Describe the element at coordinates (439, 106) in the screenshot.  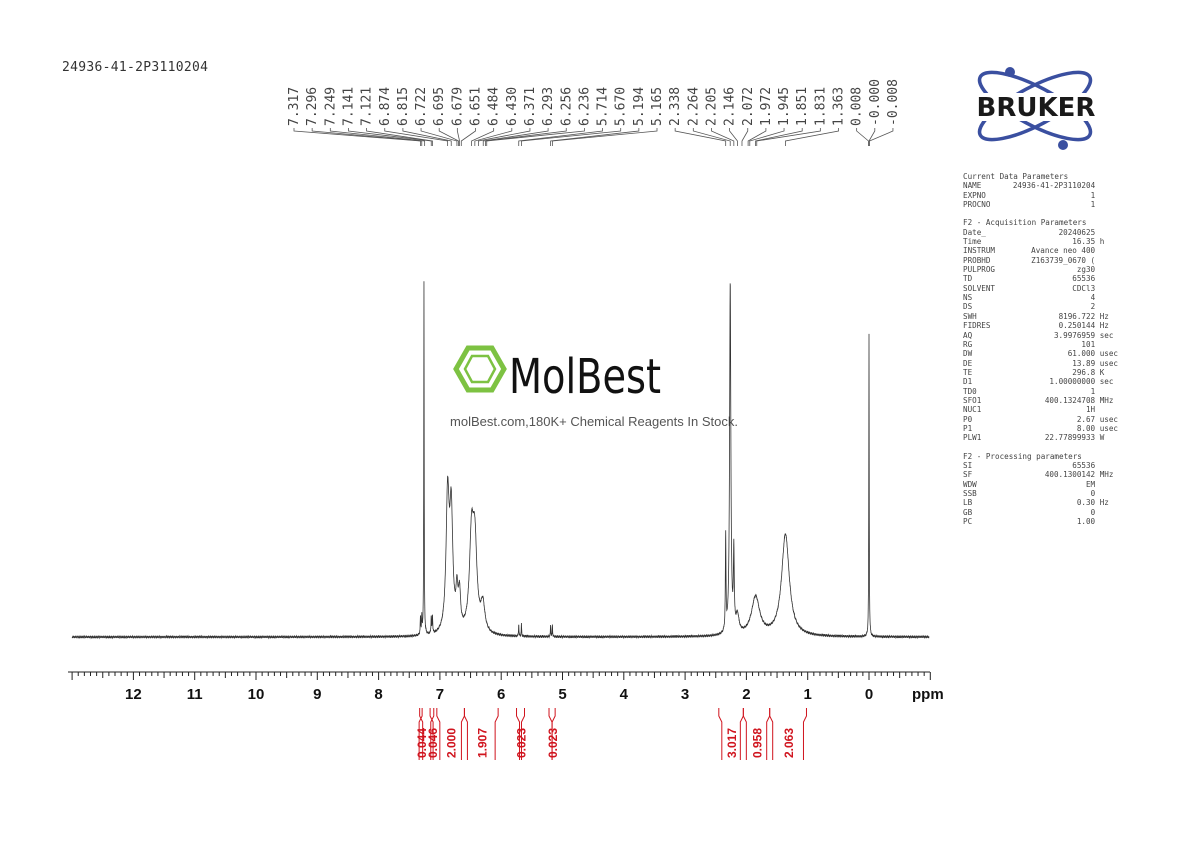
I see `peak-label: 6.695` at that location.